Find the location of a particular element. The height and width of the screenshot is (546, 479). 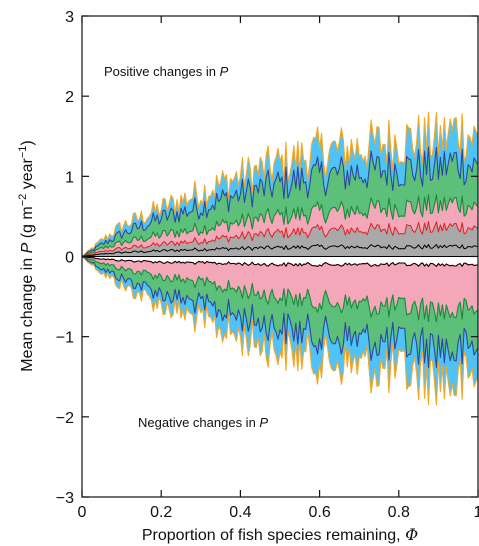

y-axis-label-prefix: Mean change in is located at coordinates (27, 312).